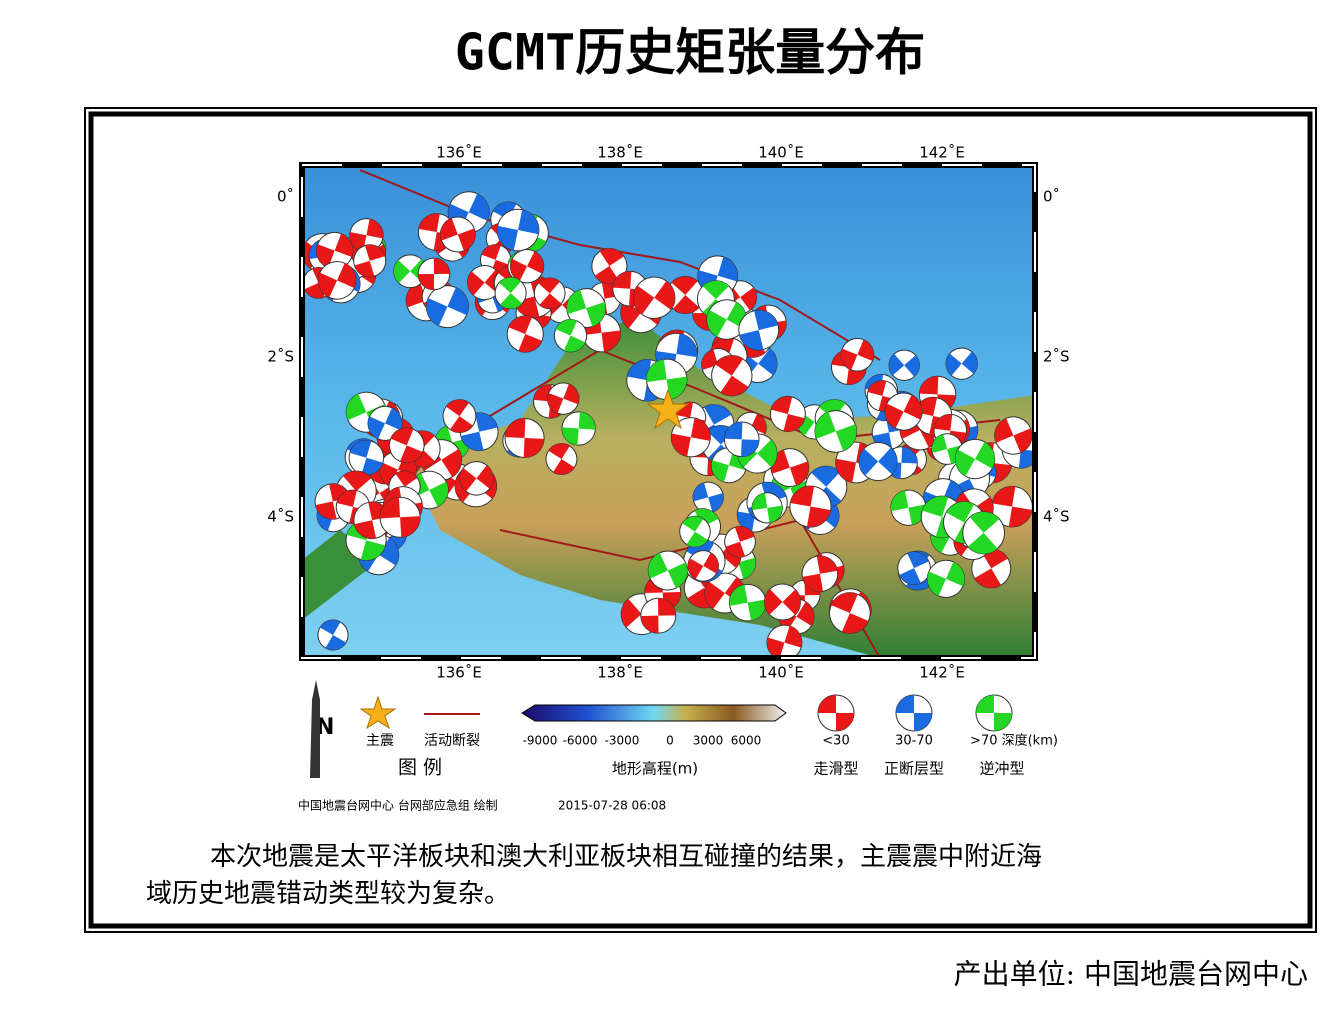  Describe the element at coordinates (580, 741) in the screenshot. I see `colorbar-label: -6000` at that location.